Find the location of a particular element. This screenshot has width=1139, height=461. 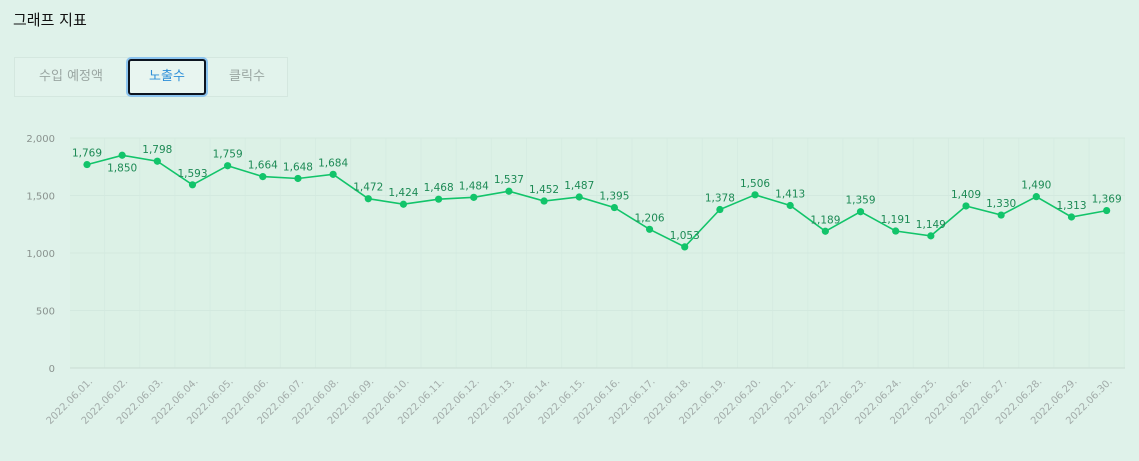

page-title: 그래프 지표 is located at coordinates (50, 20).